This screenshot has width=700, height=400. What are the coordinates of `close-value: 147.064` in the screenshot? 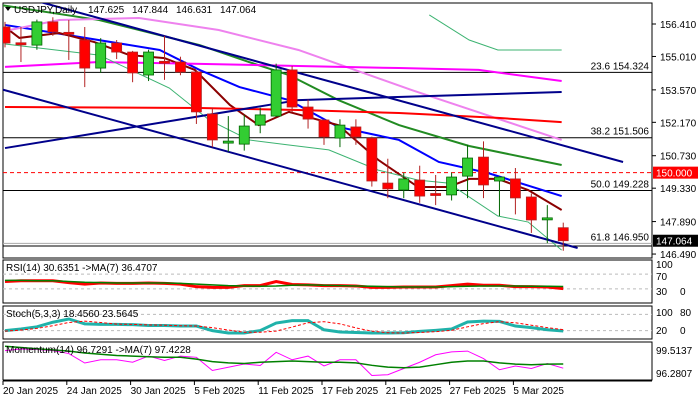 It's located at (238, 10).